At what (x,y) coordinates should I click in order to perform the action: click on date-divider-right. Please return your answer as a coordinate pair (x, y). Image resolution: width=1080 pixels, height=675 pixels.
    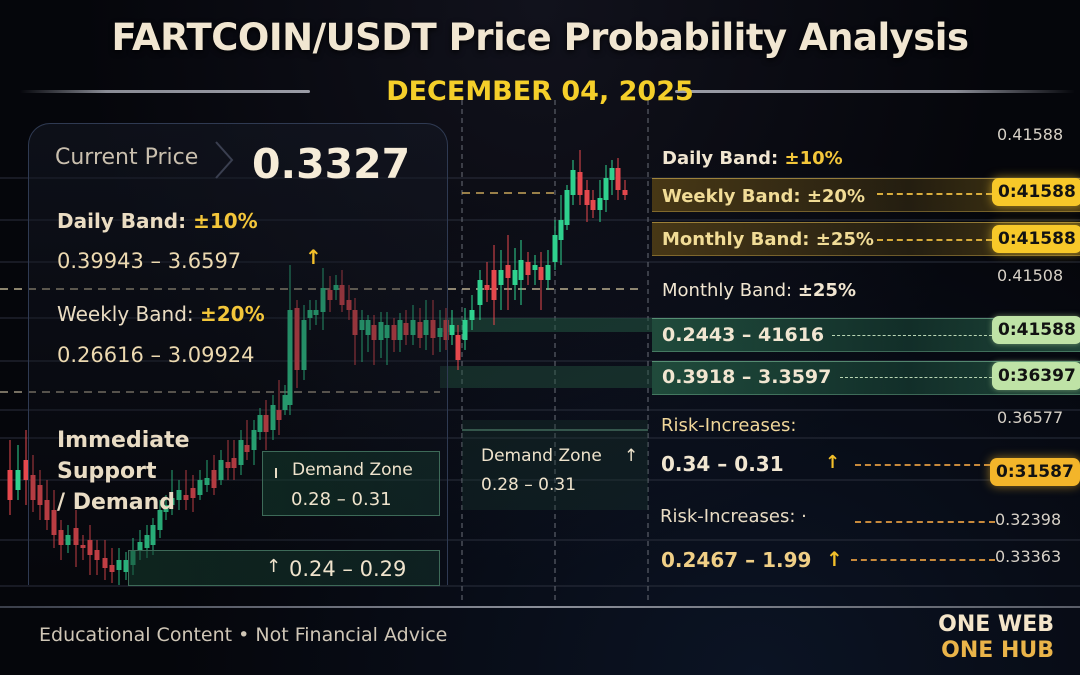
    Looking at the image, I should click on (875, 91).